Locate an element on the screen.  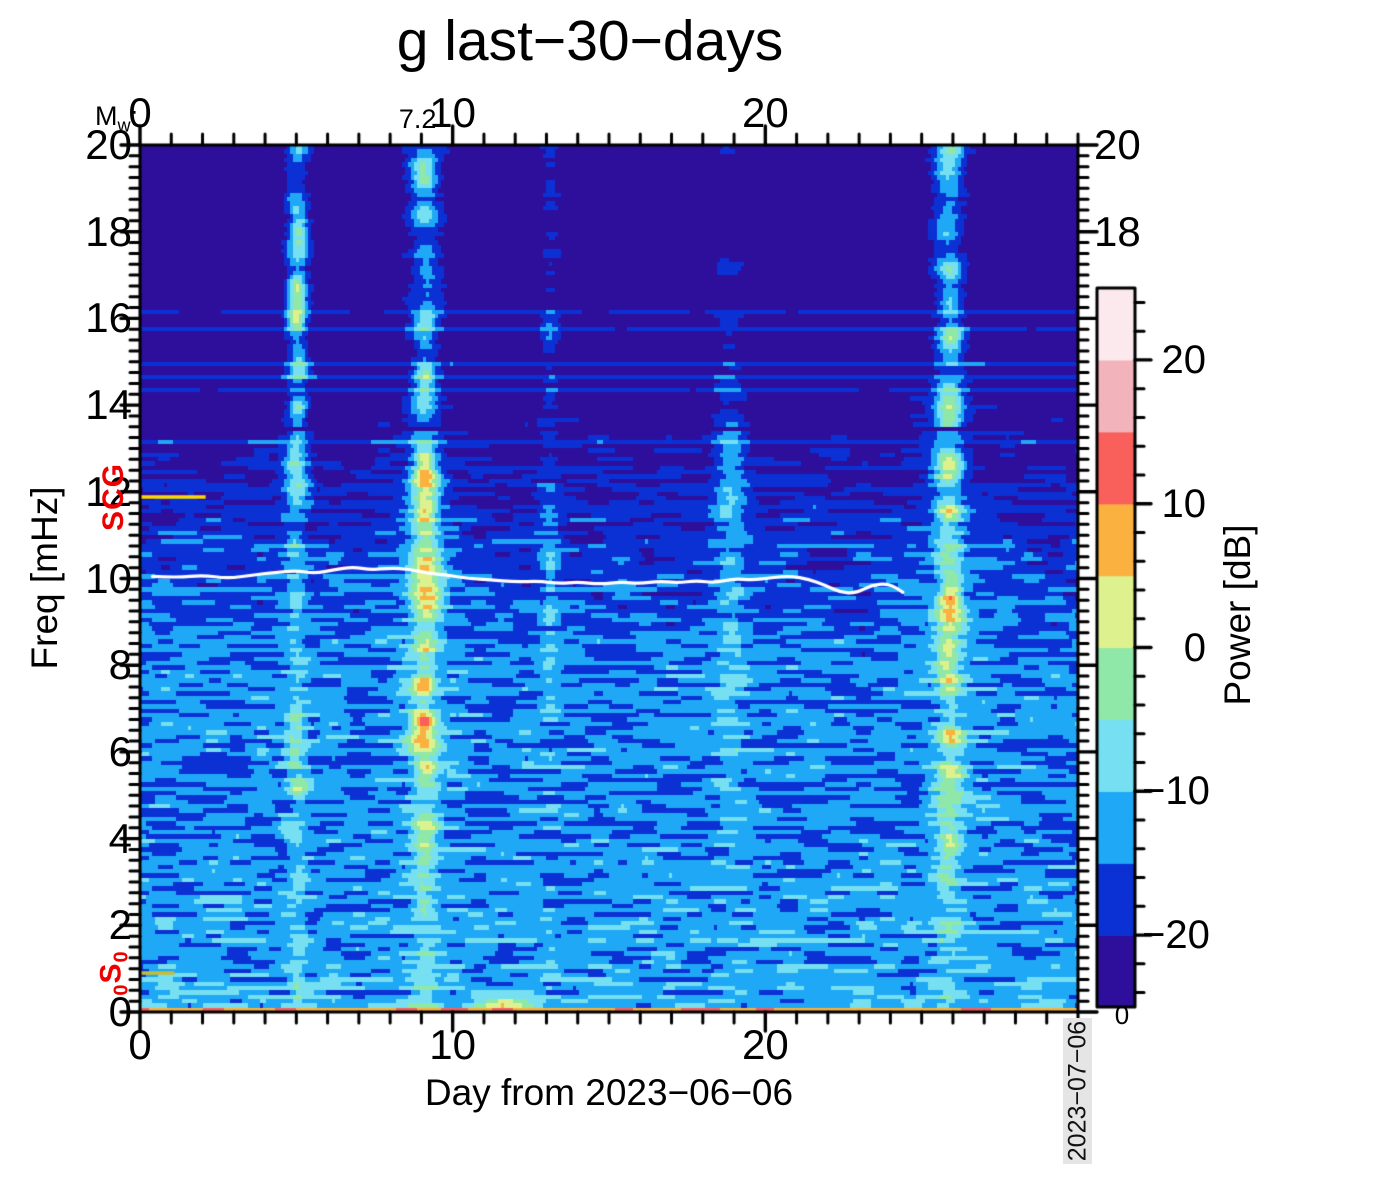
y-tick-label: 20 is located at coordinates (108, 144).